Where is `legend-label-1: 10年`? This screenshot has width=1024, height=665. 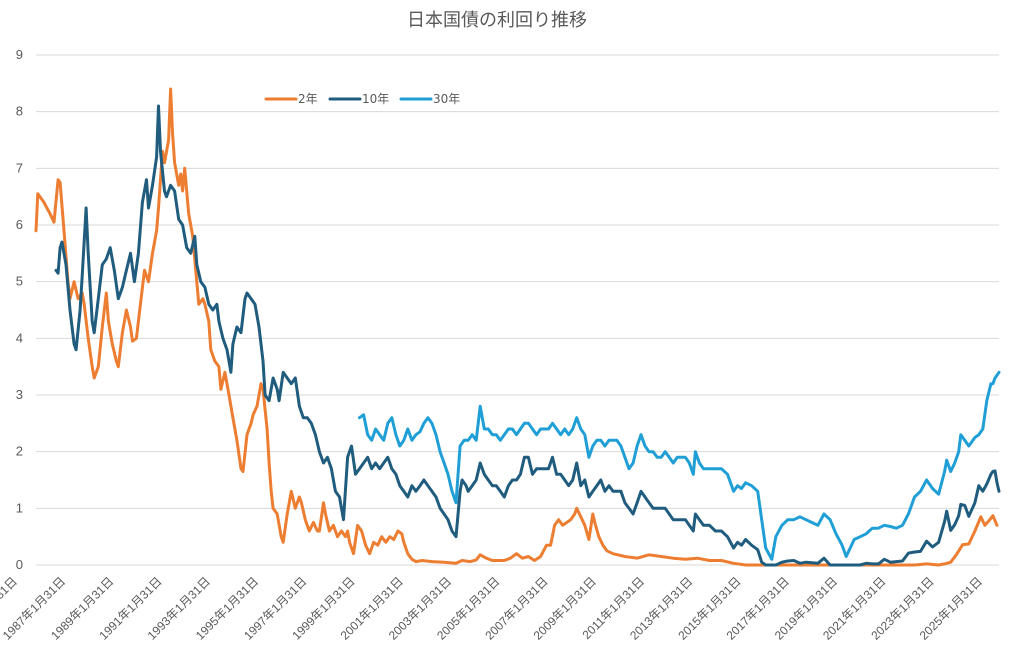 legend-label-1: 10年 is located at coordinates (375, 99).